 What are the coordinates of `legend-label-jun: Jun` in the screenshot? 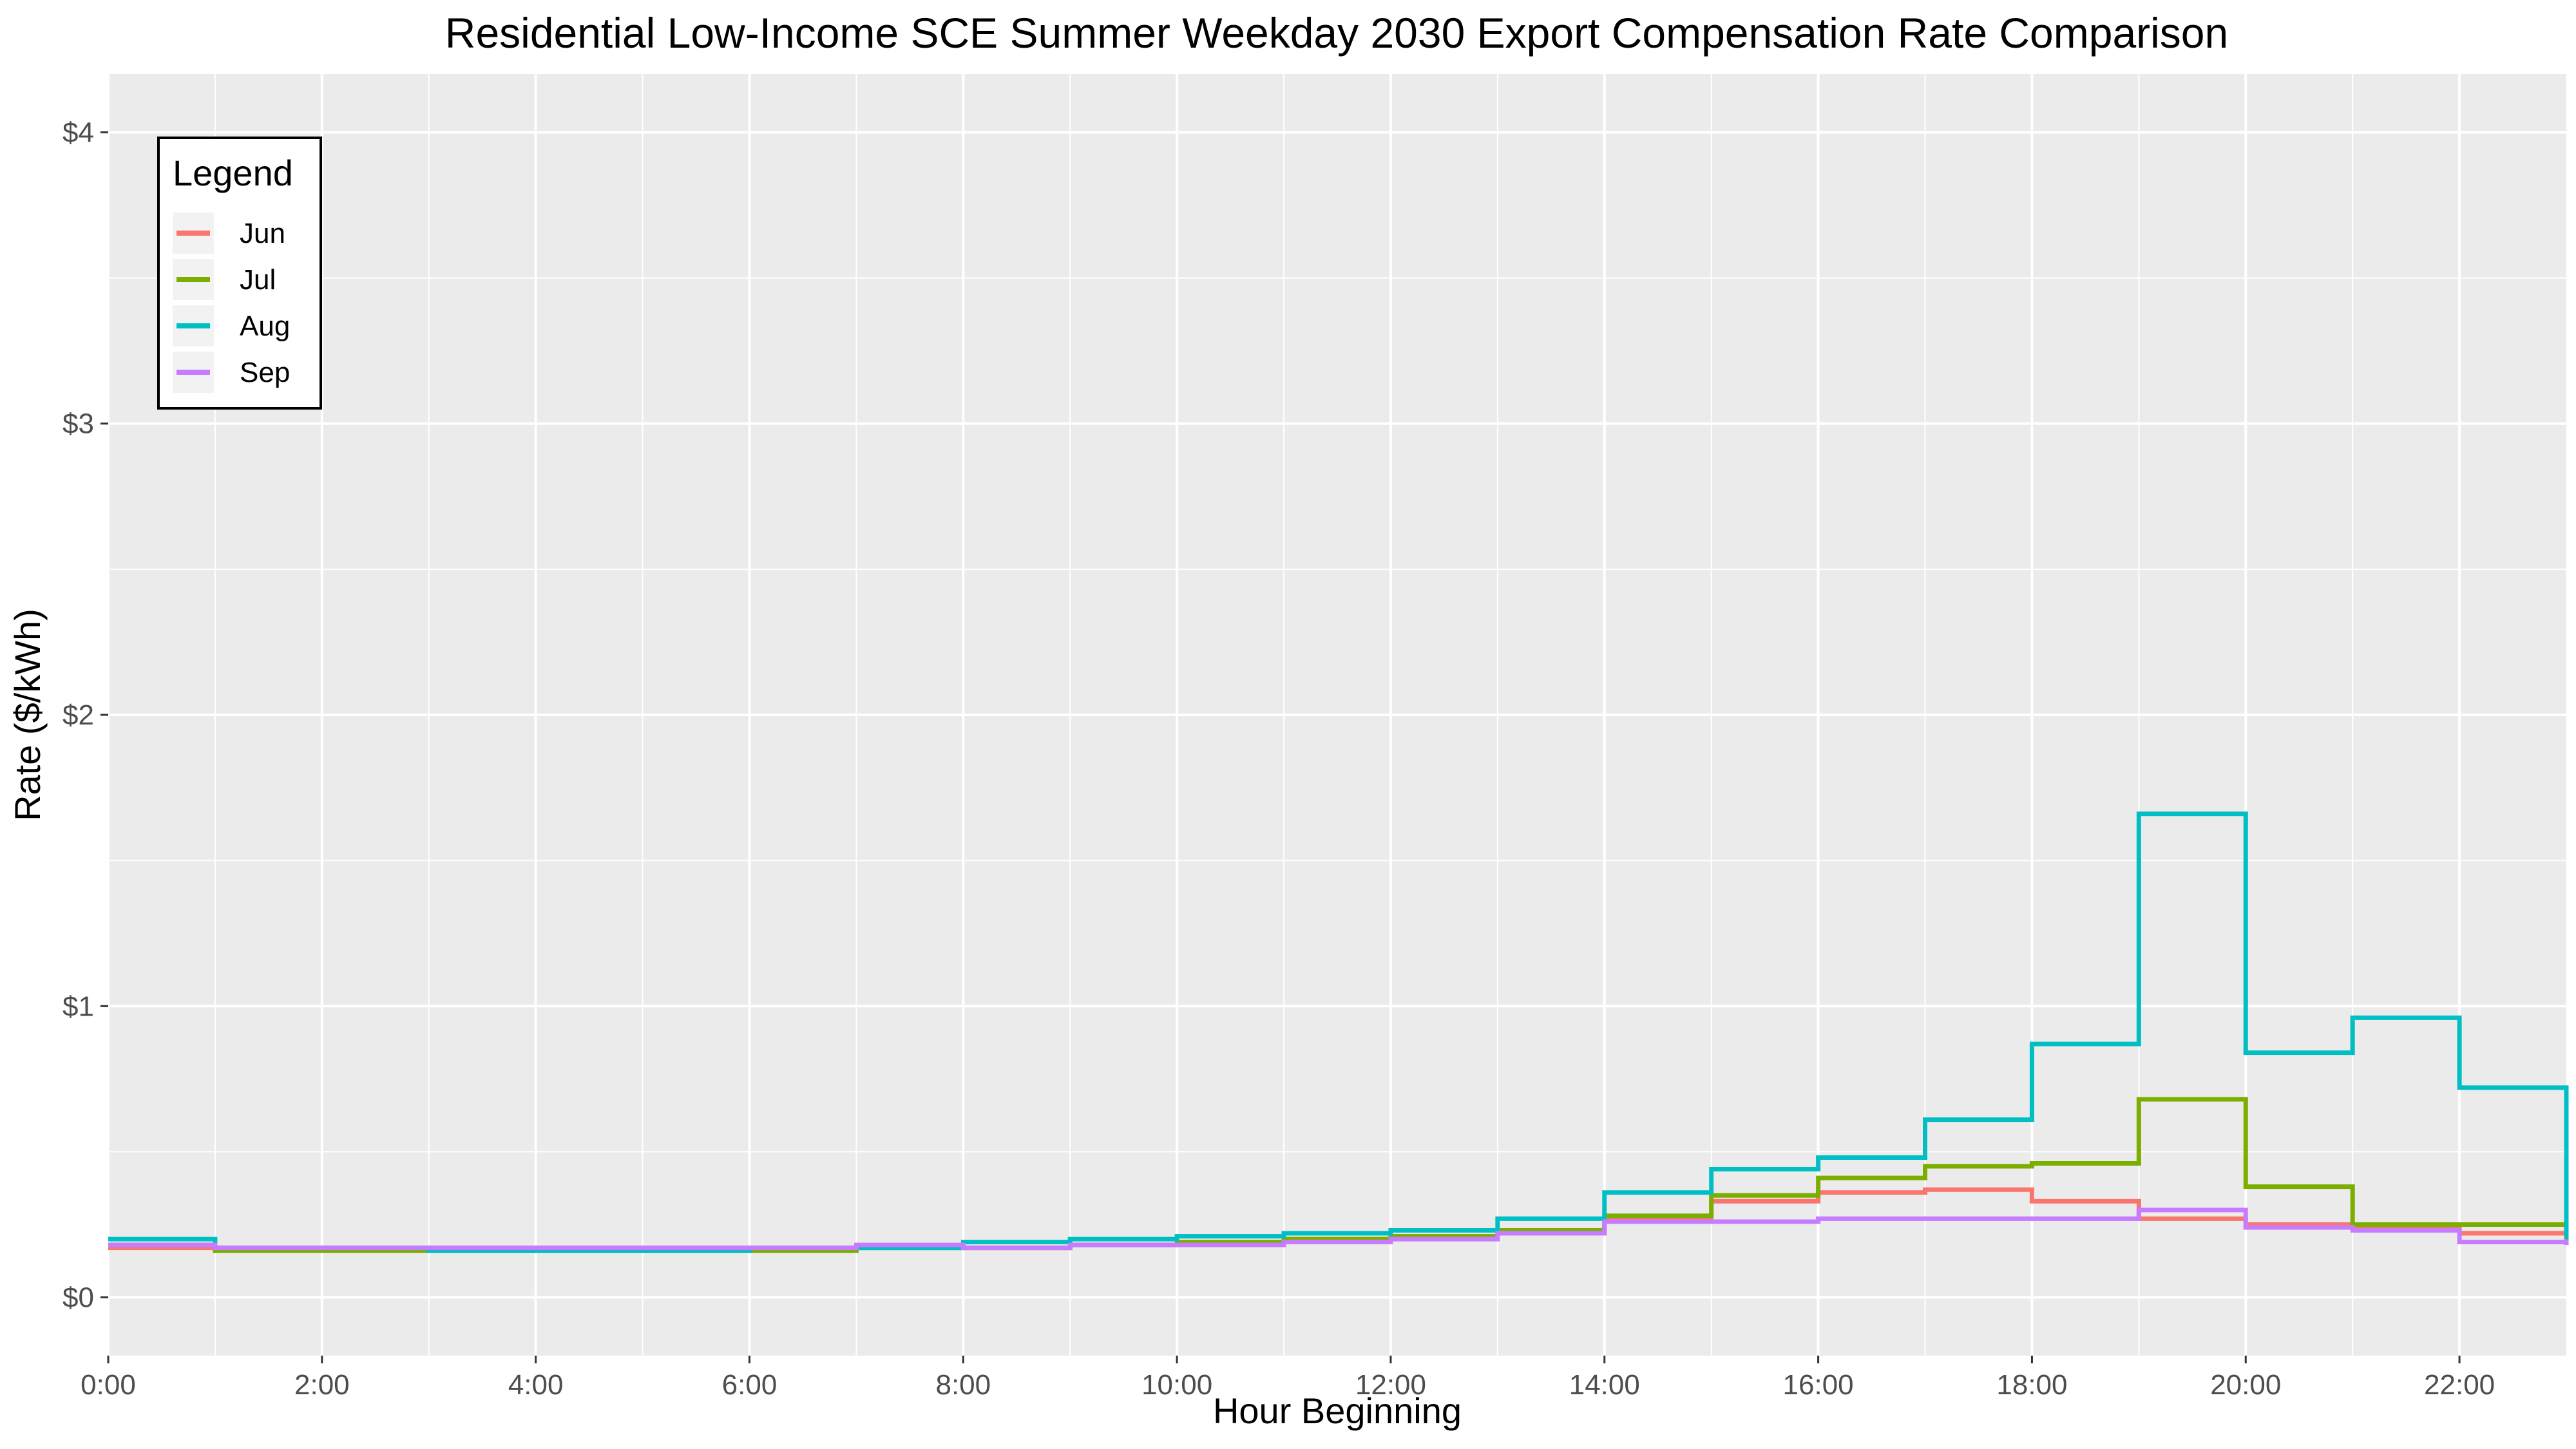 It's located at (262, 233).